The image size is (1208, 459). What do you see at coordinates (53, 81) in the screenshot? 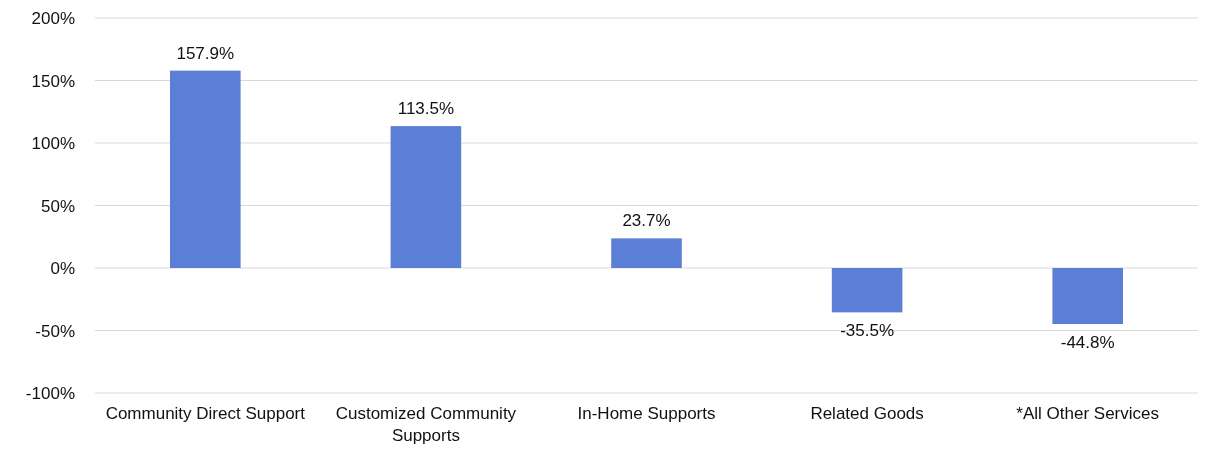
I see `y-tick-label: 150%` at bounding box center [53, 81].